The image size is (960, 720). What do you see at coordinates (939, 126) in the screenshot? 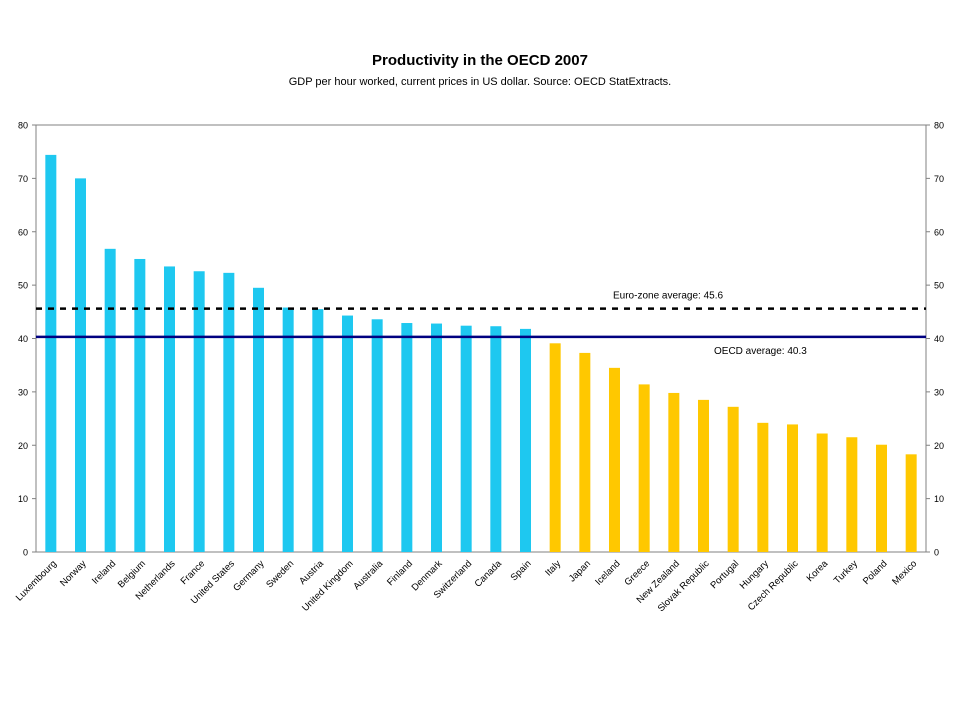
I see `y-tick-label-right: 80` at bounding box center [939, 126].